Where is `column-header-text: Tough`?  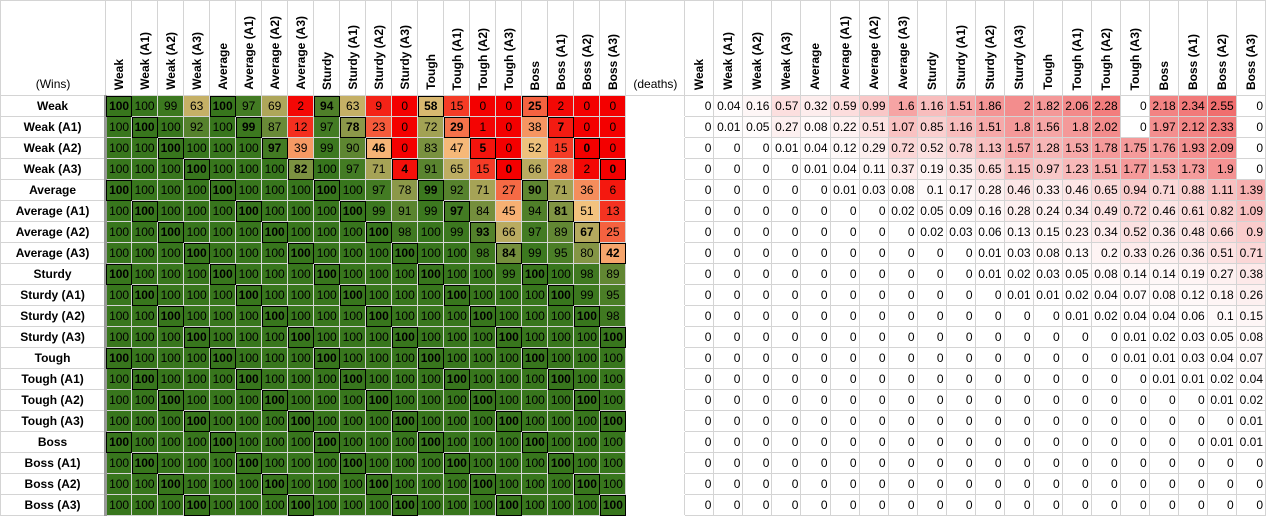
column-header-text: Tough is located at coordinates (1047, 72).